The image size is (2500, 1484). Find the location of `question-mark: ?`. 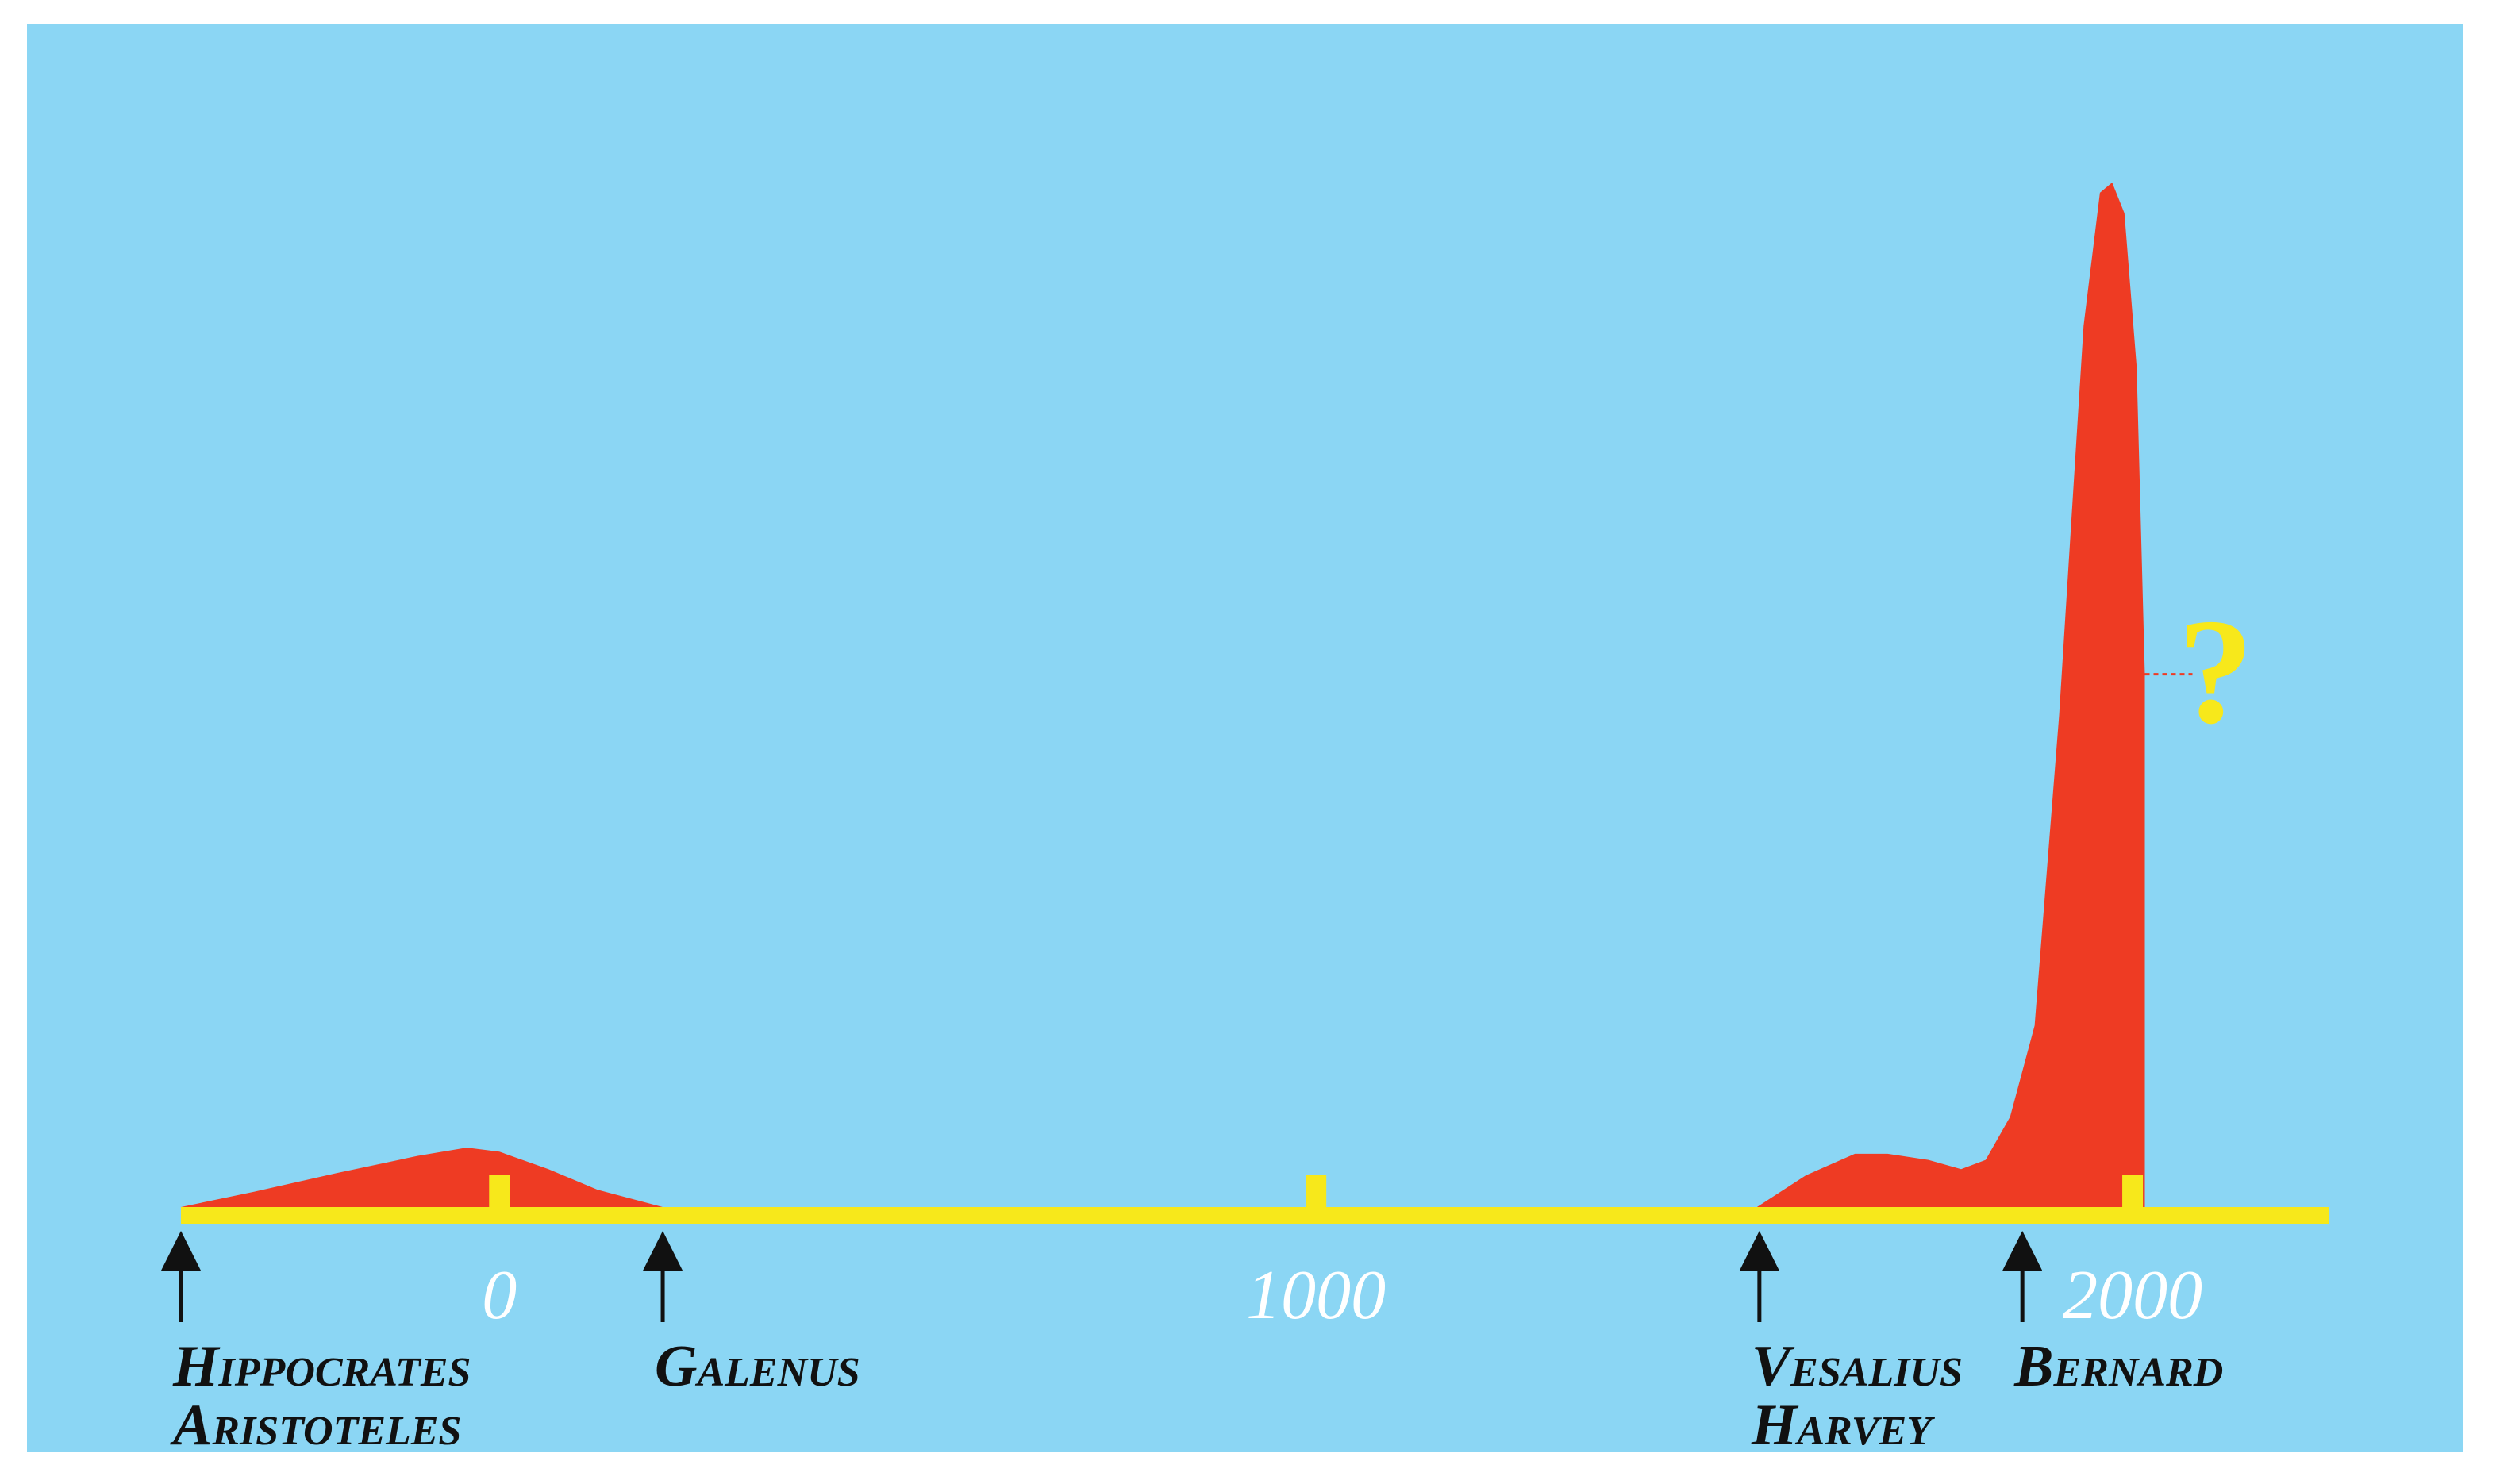

question-mark: ? is located at coordinates (2215, 672).